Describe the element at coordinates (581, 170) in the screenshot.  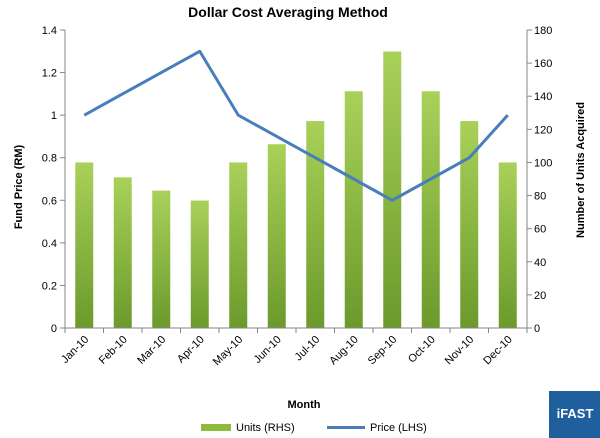
I see `y-axis-right-label: Number of Units Acquired` at that location.